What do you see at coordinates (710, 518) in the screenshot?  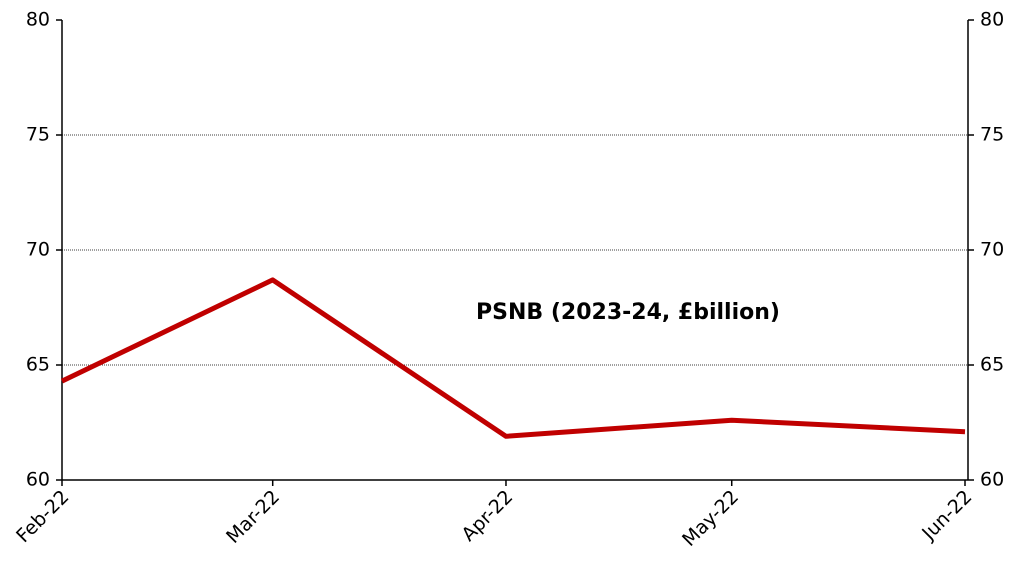 I see `x-tick-label: May-22` at bounding box center [710, 518].